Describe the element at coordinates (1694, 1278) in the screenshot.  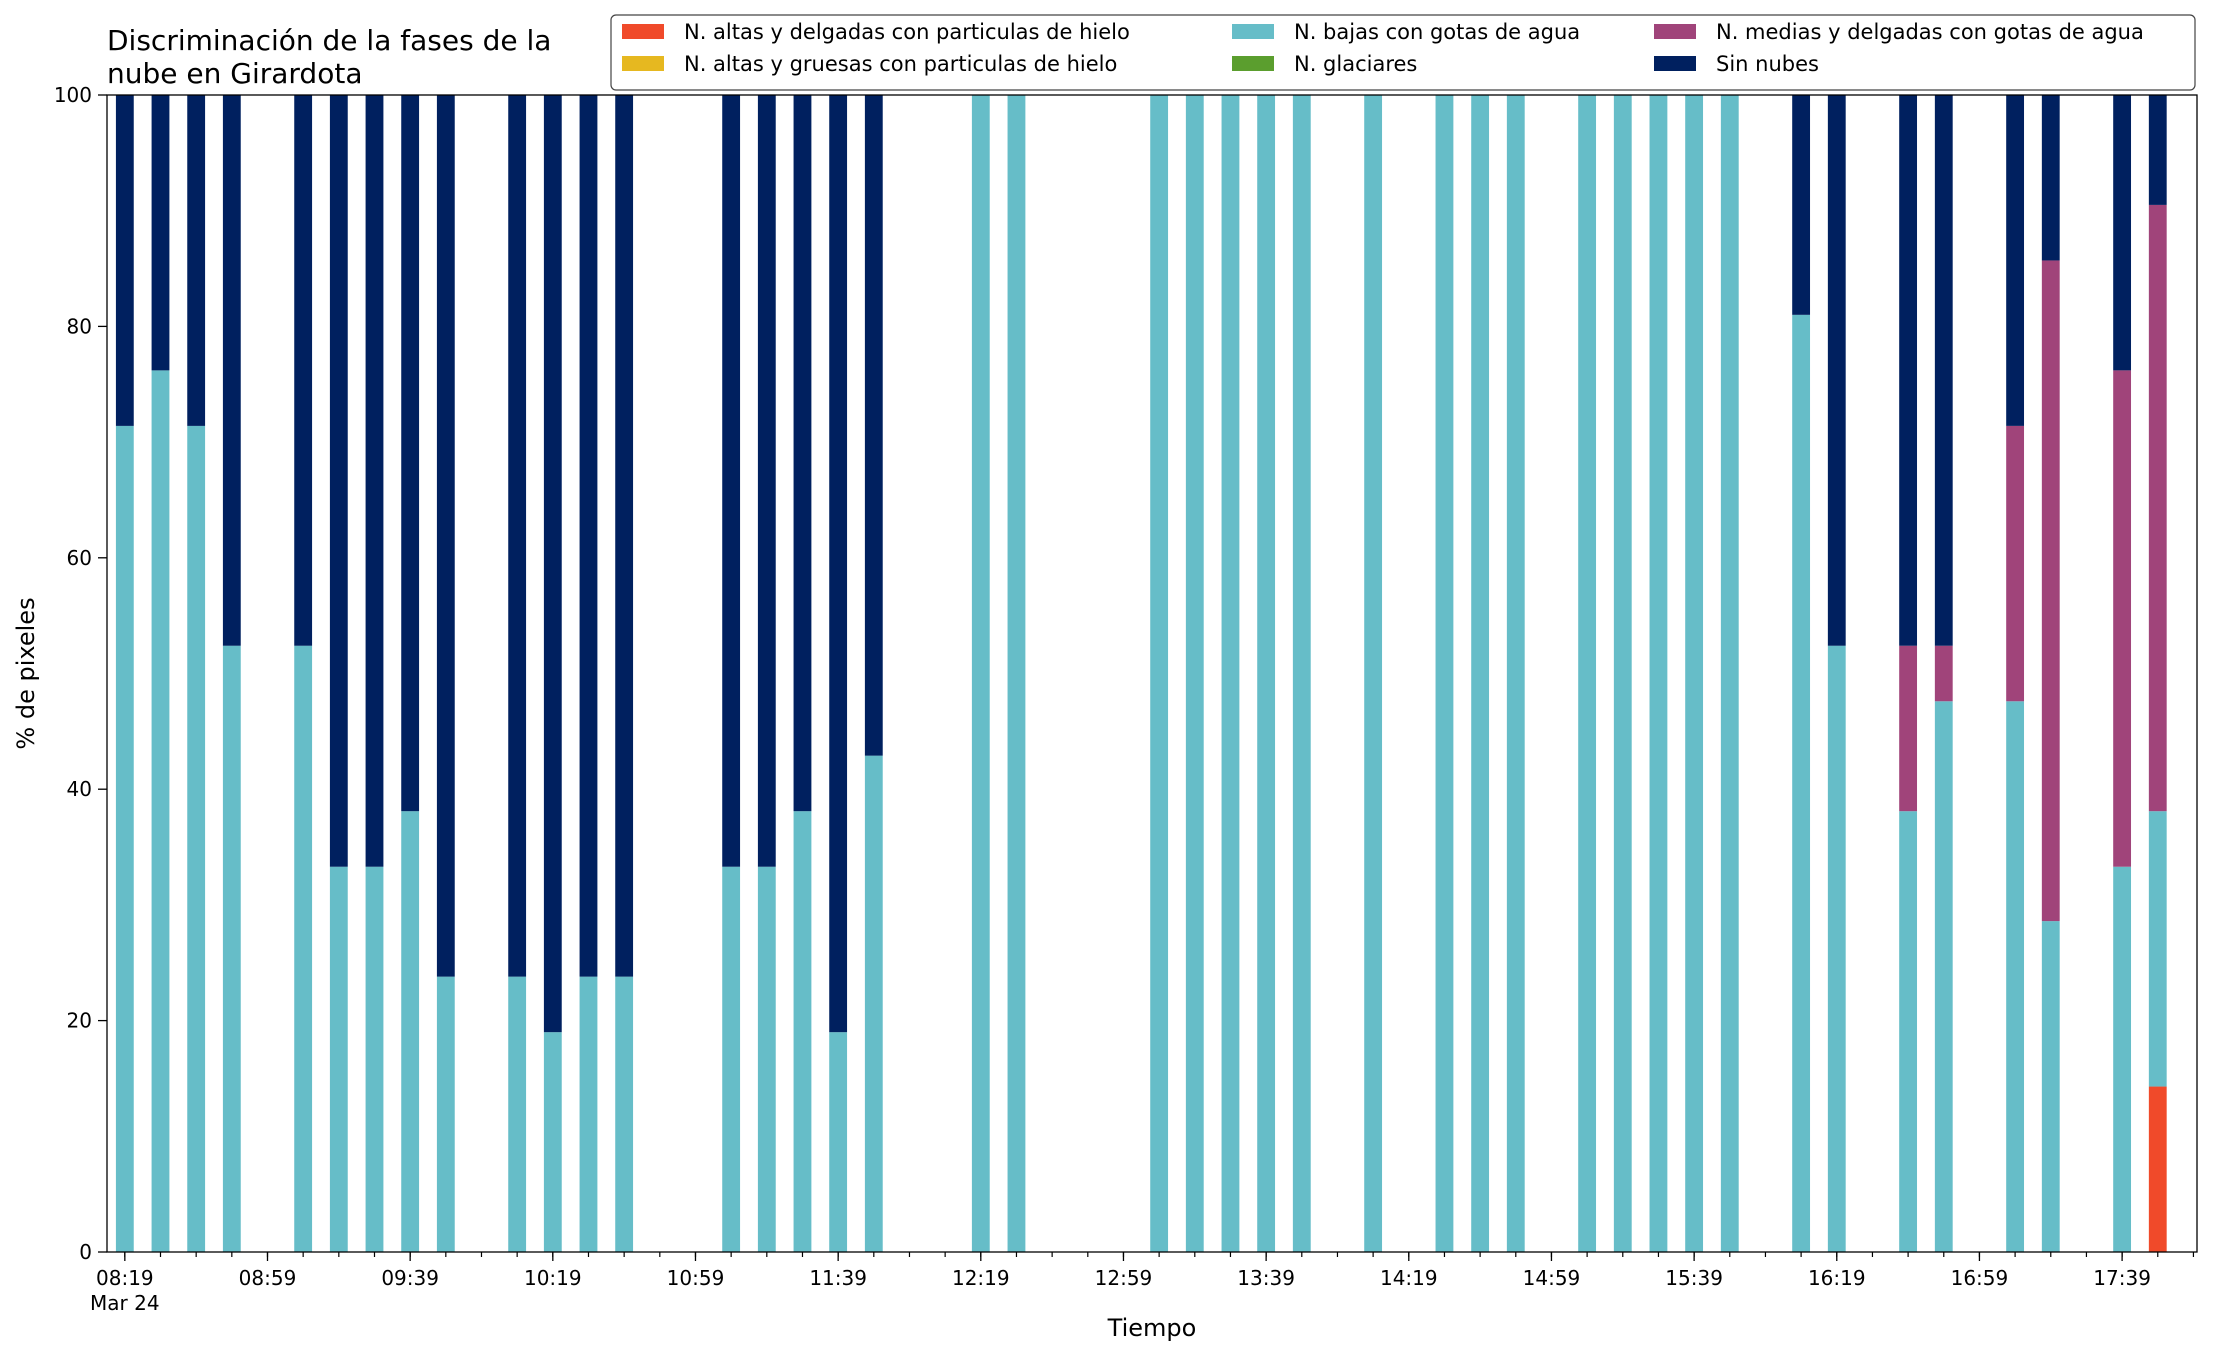
I see `x-tick-label: 15:39` at that location.